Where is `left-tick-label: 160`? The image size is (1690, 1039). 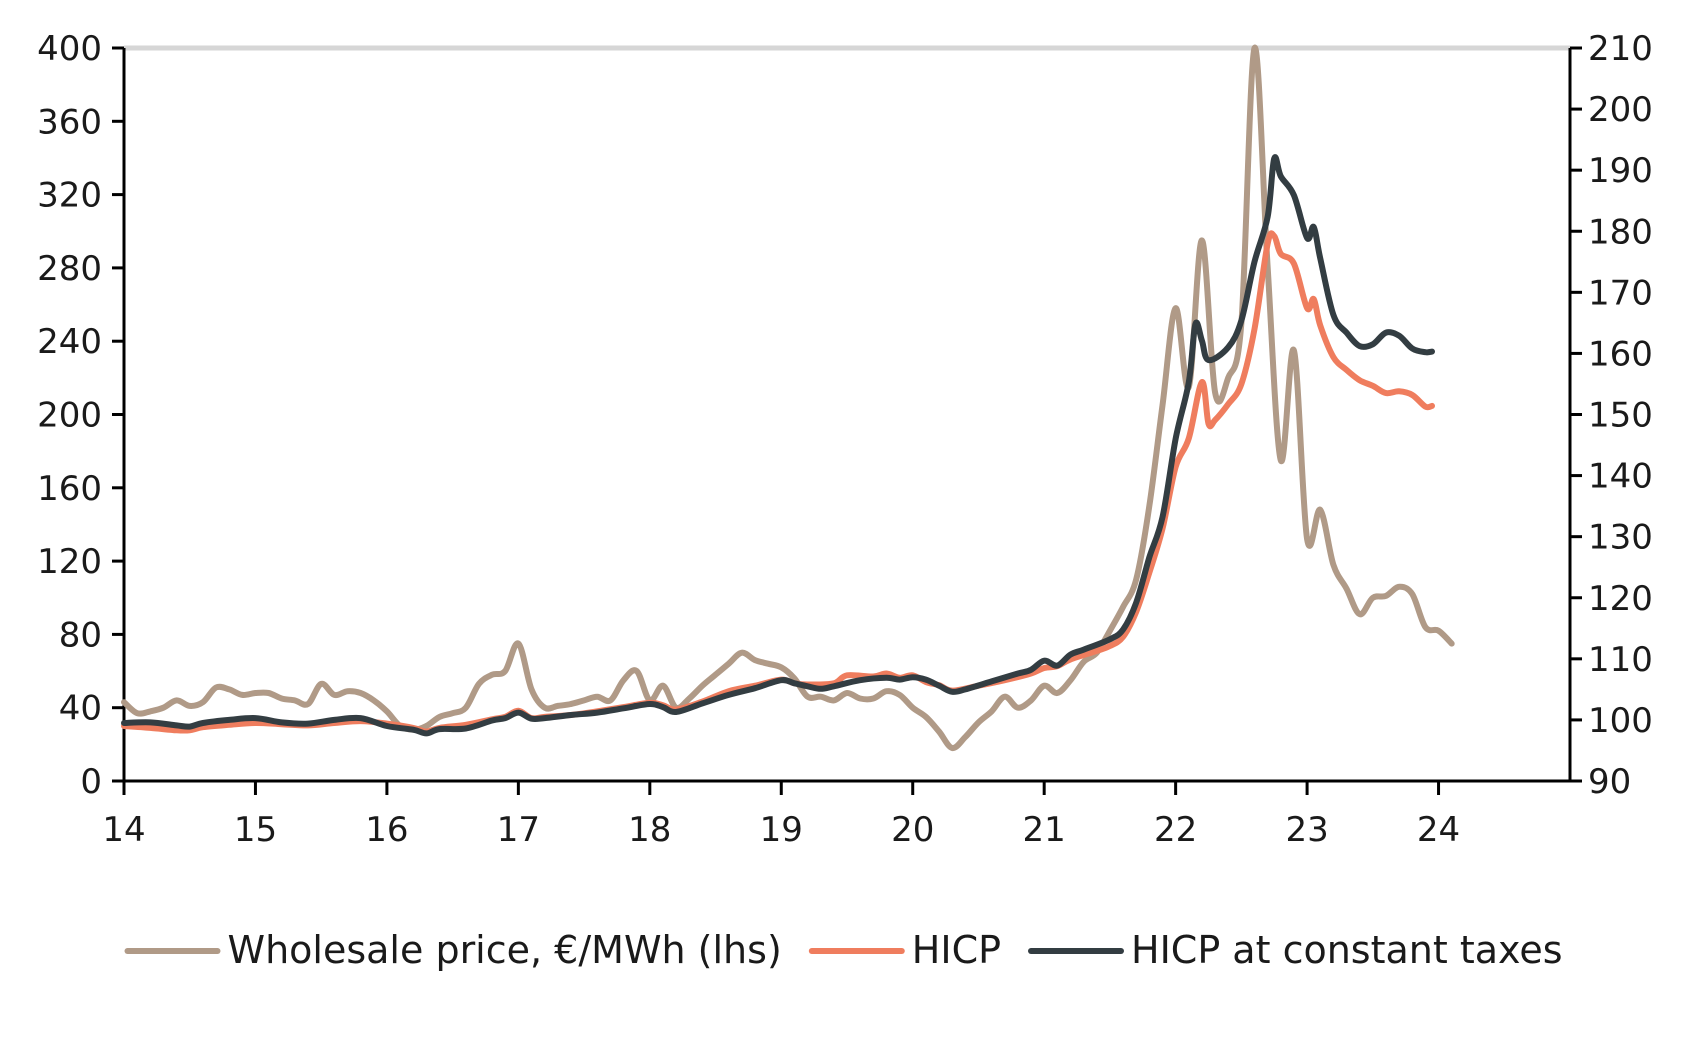 left-tick-label: 160 is located at coordinates (69, 489).